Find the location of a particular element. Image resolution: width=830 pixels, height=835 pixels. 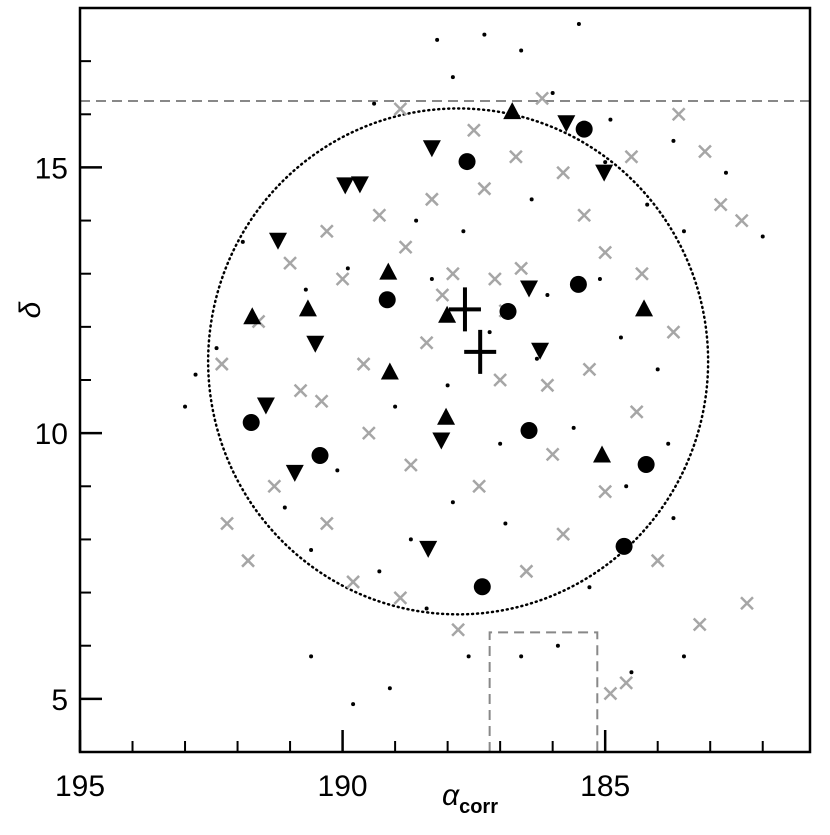

x-axis-label: αcorr is located at coordinates (470, 798).